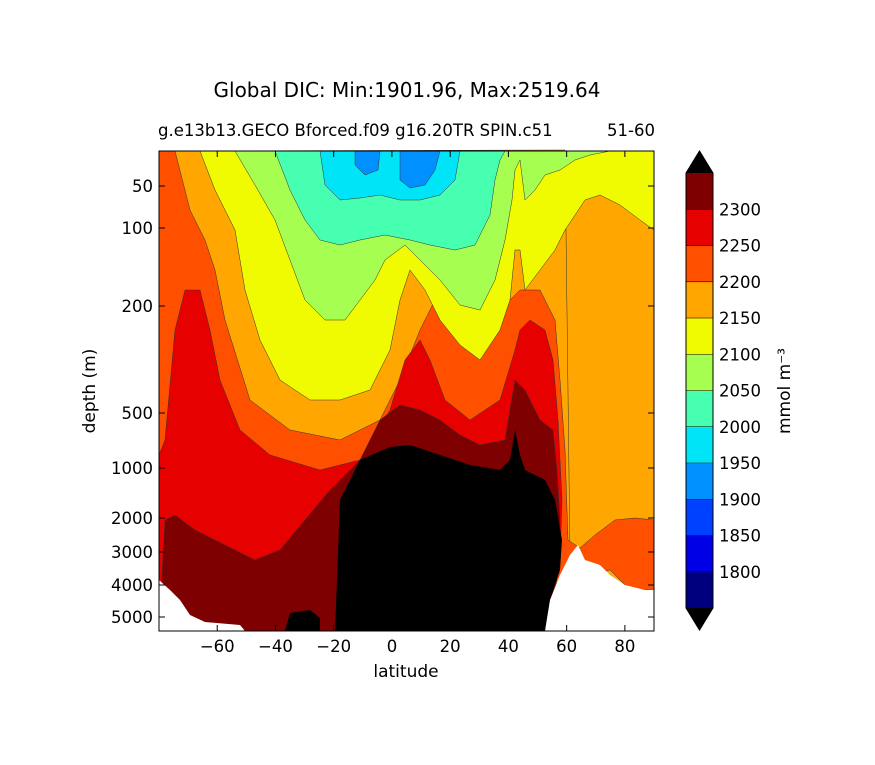 The image size is (875, 765). Describe the element at coordinates (599, 588) in the screenshot. I see `missing-data-region` at that location.